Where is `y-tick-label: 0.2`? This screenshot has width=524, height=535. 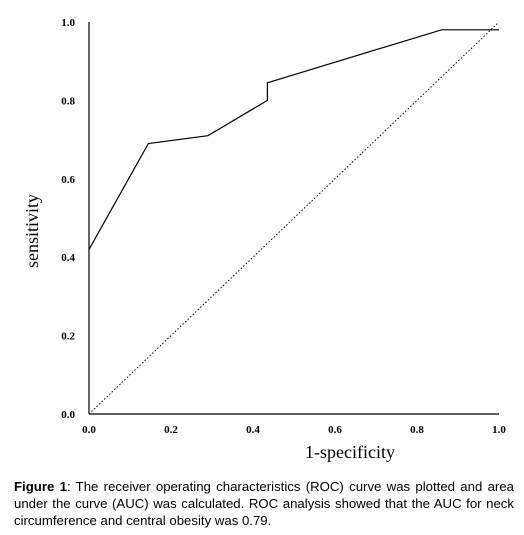
y-tick-label: 0.2 is located at coordinates (68, 337).